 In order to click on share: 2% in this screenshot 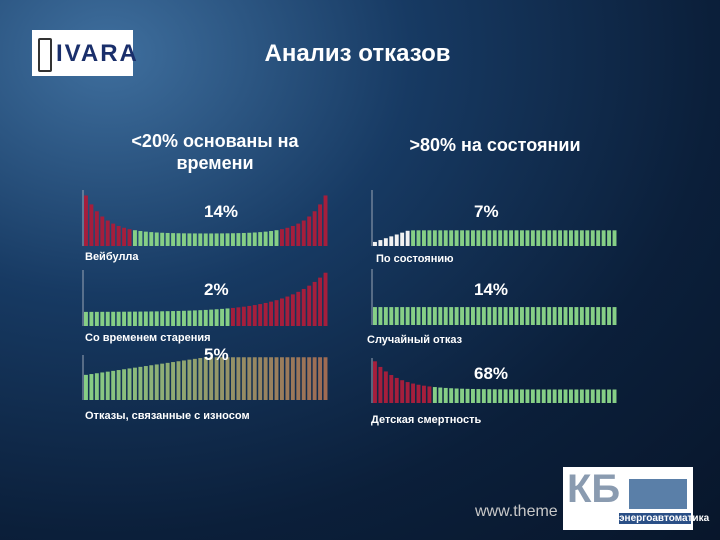, I will do `click(216, 289)`.